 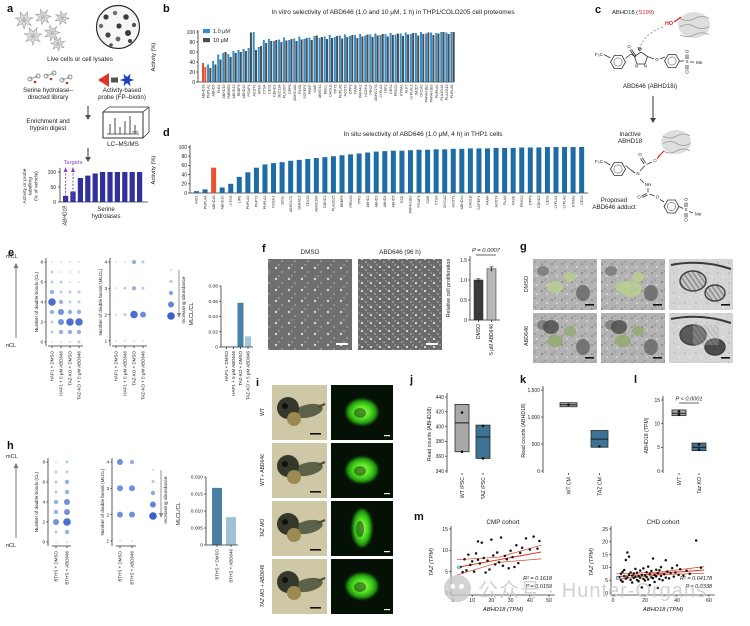 What do you see at coordinates (605, 543) in the screenshot?
I see `y-tick-label: 20` at bounding box center [605, 543].